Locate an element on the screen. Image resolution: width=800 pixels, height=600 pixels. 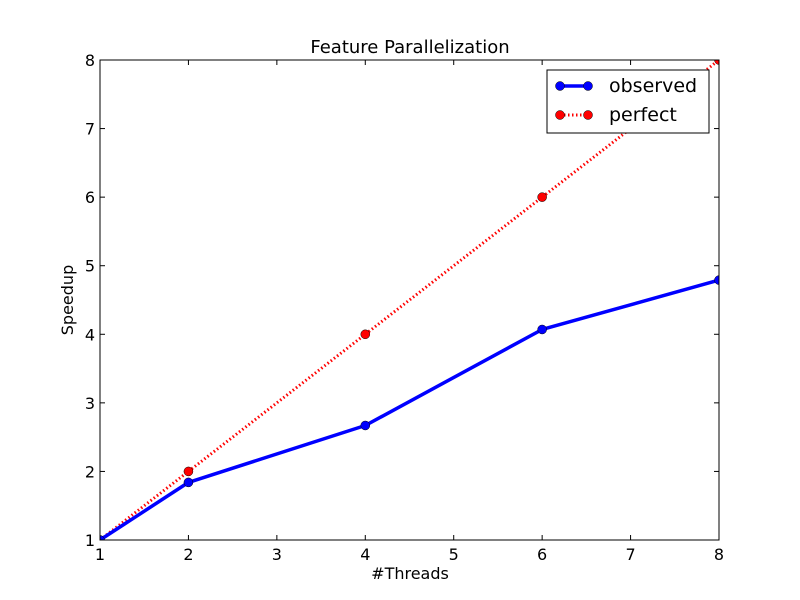
x-tick-label: 5 is located at coordinates (454, 554).